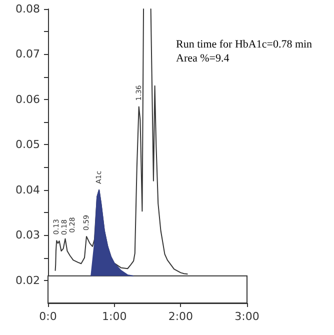 The height and width of the screenshot is (335, 334). I want to click on y-tick-label: 0.04, so click(28, 189).